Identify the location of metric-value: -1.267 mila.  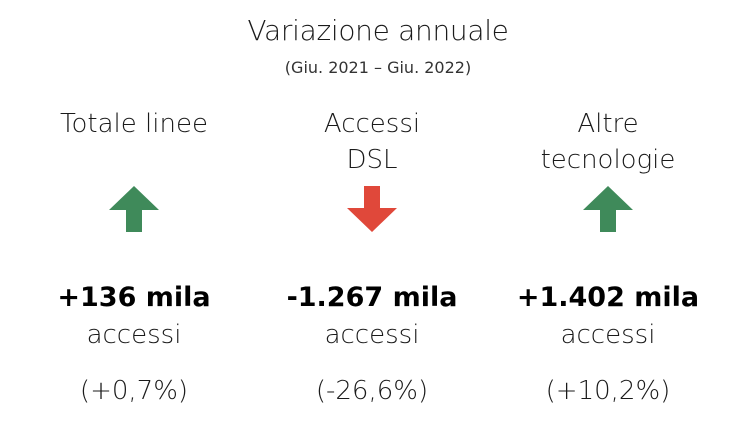
(372, 297).